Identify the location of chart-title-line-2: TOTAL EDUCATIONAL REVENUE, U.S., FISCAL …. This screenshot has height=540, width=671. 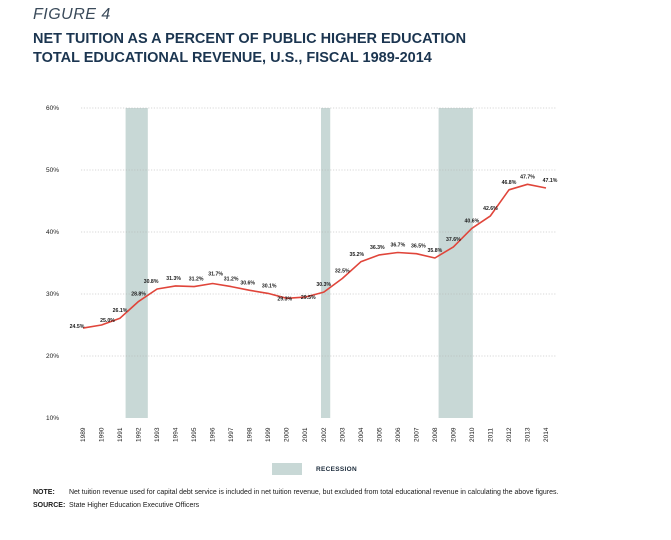
(232, 58).